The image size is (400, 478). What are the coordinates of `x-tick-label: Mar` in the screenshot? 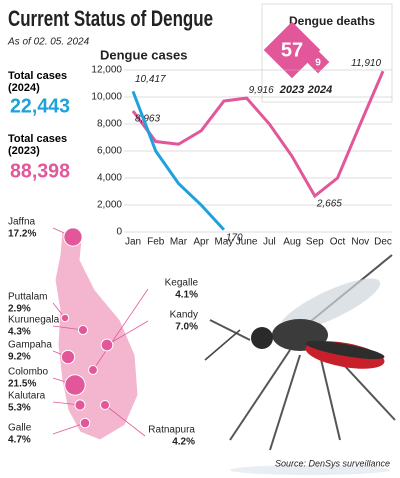 It's located at (179, 242).